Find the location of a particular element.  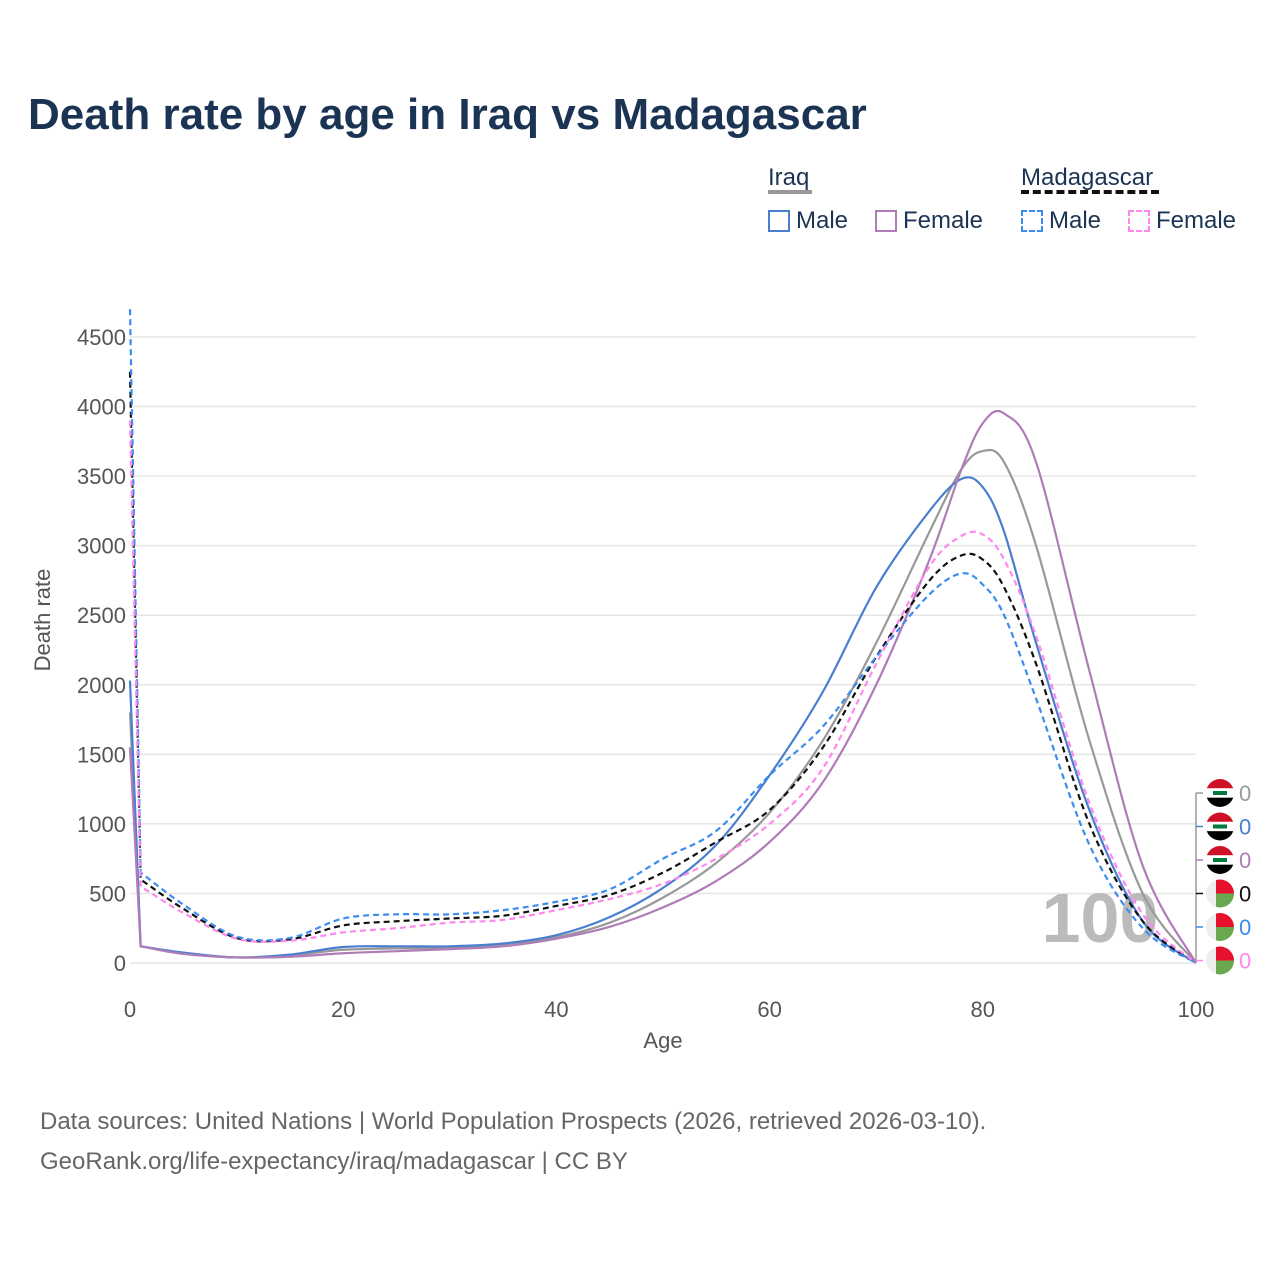

x-tick-label: 60 is located at coordinates (769, 1009).